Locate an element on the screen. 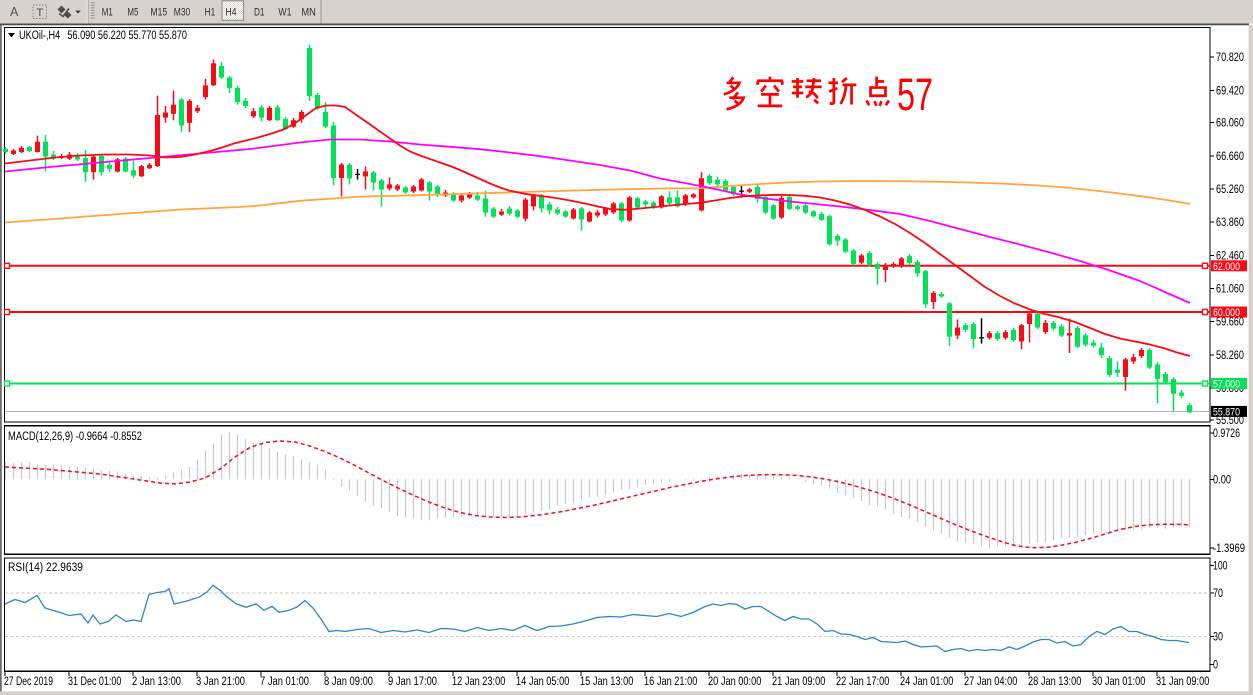  svg-text: 59.660 is located at coordinates (1230, 323).